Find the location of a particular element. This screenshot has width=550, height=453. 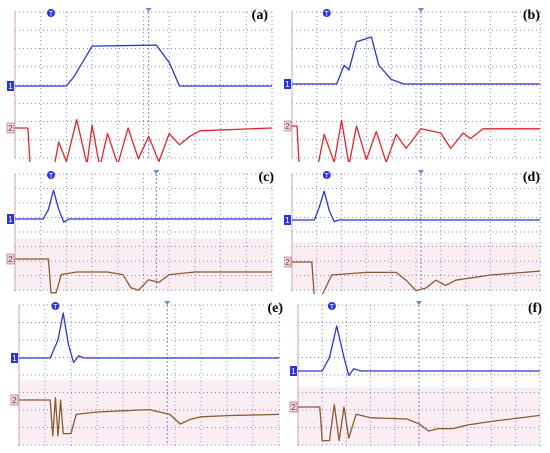

panel-label: (e) is located at coordinates (275, 308).